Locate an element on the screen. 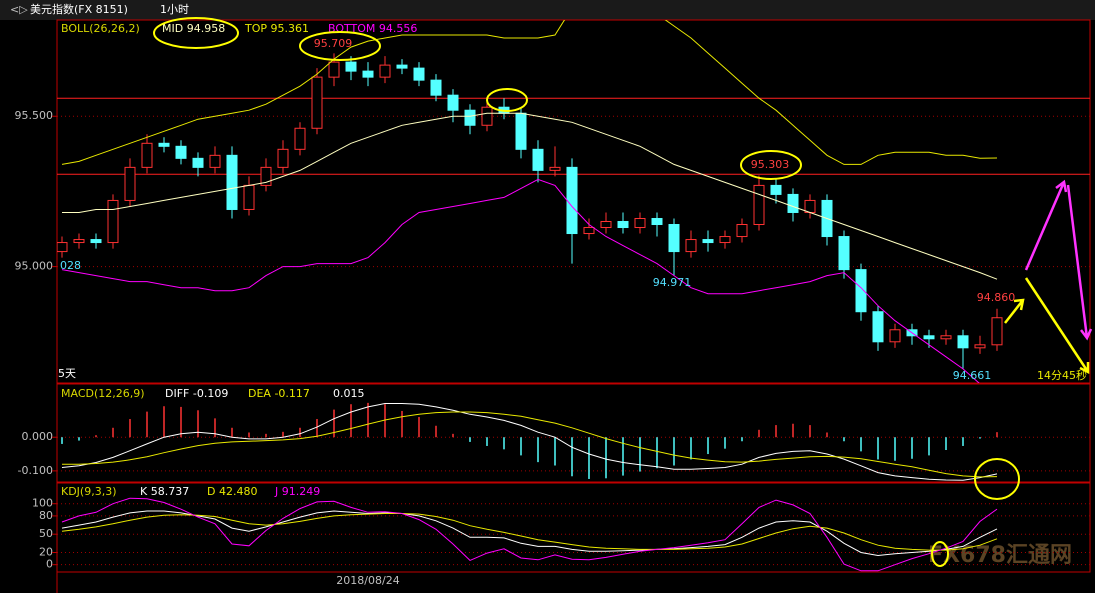 The height and width of the screenshot is (593, 1095). title-bar is located at coordinates (547, 10).